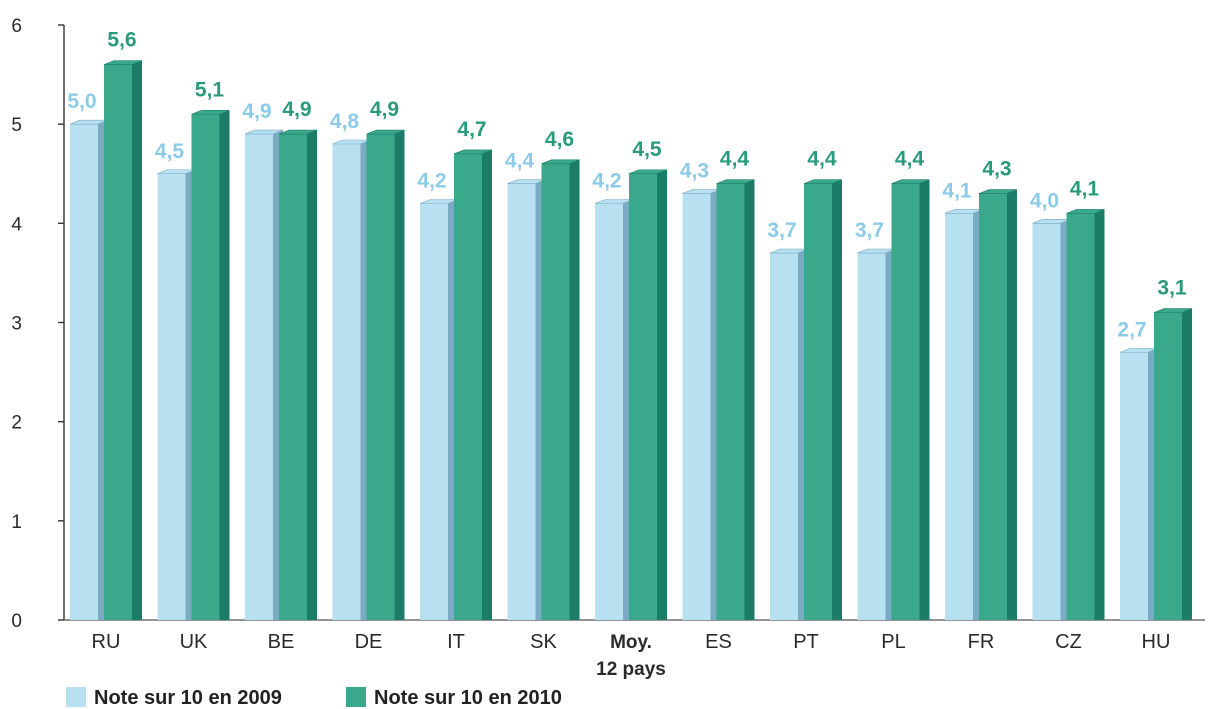 The image size is (1208, 709). I want to click on data-label-2010: 5,1, so click(210, 89).